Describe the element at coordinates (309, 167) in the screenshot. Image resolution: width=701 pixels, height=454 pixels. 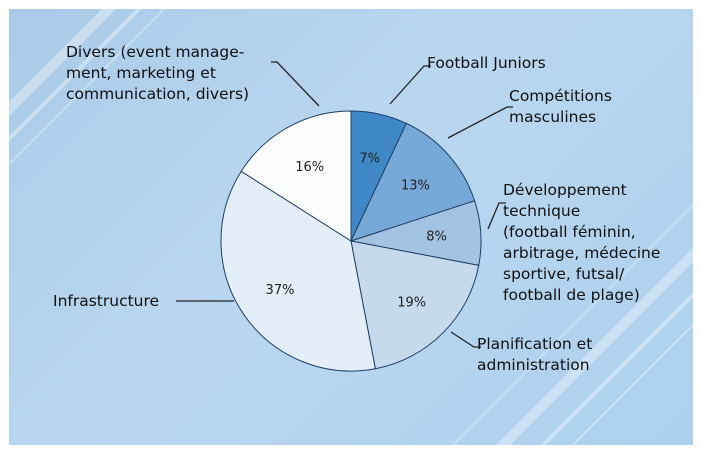
I see `slice-percent-label-5: 16%` at that location.